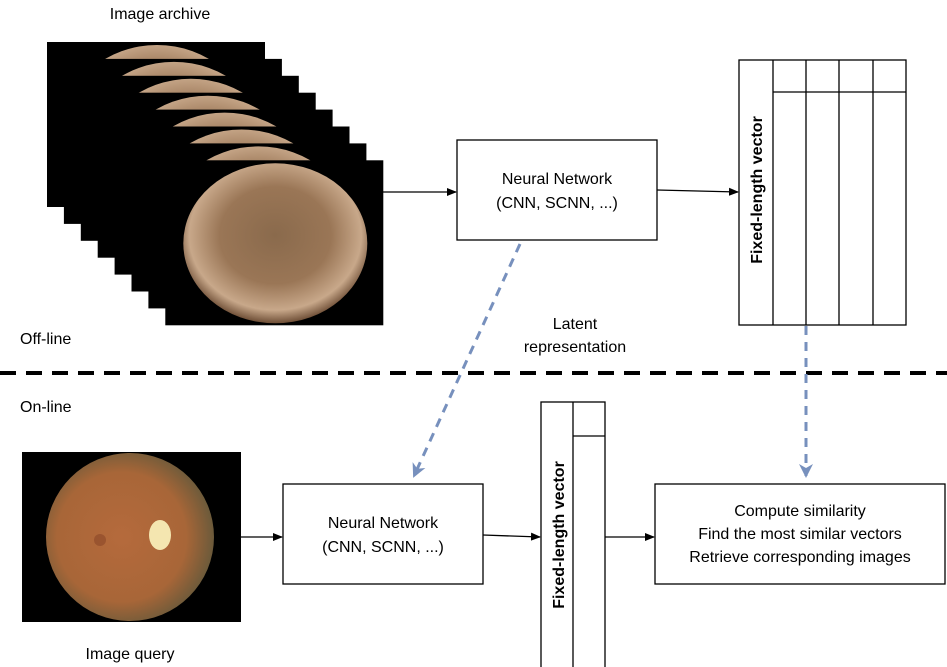 Image resolution: width=947 pixels, height=667 pixels. What do you see at coordinates (800, 511) in the screenshot?
I see `node-text: Compute similarity` at bounding box center [800, 511].